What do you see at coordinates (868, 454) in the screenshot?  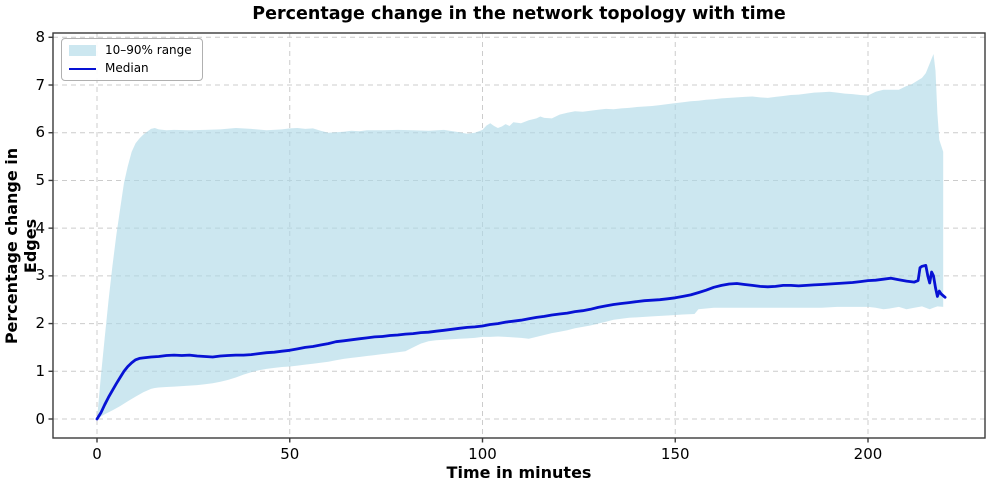 I see `x-tick-label: 200` at bounding box center [868, 454].